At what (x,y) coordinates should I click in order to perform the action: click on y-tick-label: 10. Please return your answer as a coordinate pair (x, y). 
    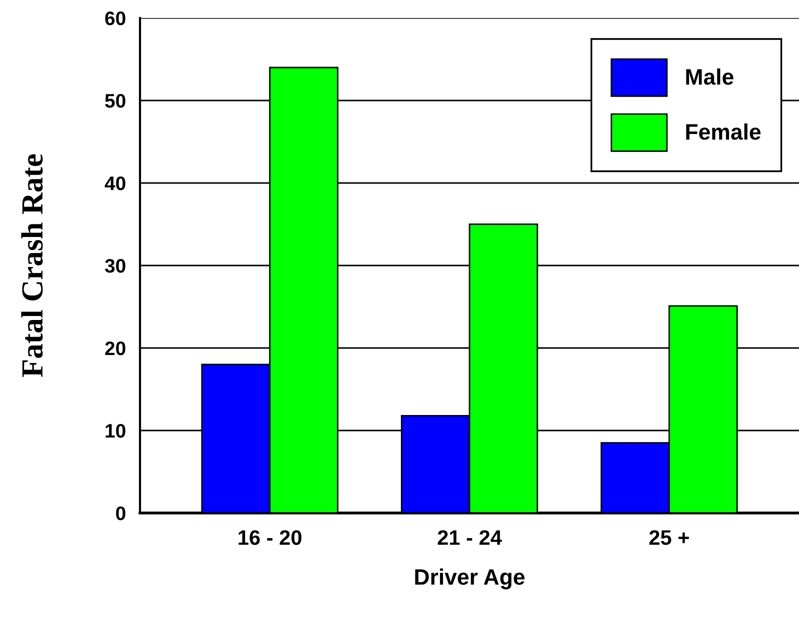
    Looking at the image, I should click on (116, 431).